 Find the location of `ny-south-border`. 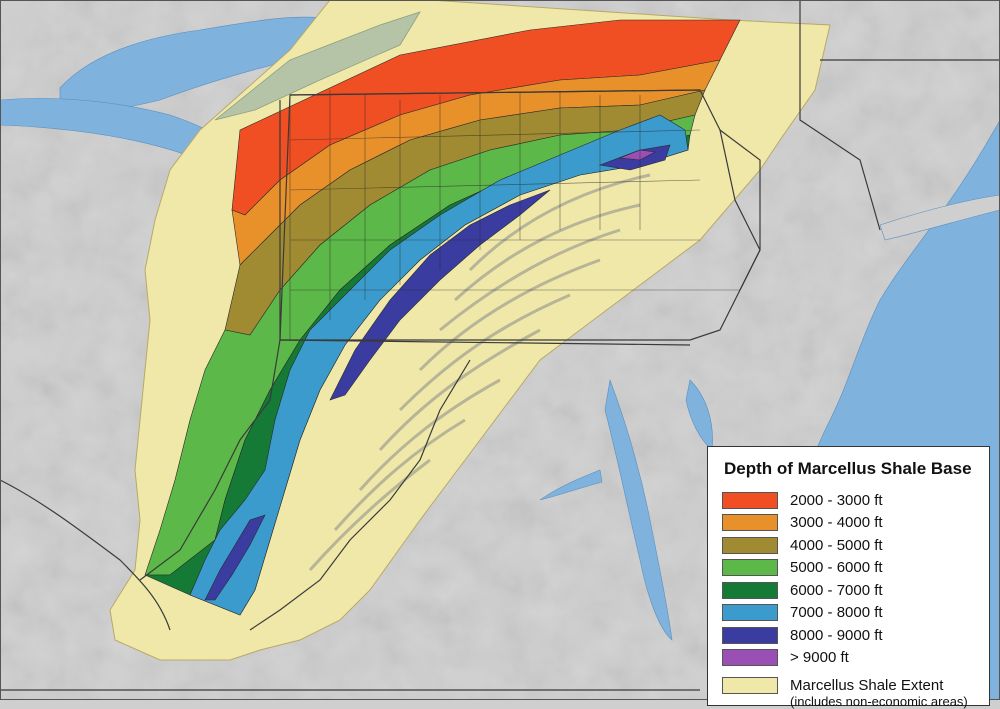

ny-south-border is located at coordinates (495, 92).